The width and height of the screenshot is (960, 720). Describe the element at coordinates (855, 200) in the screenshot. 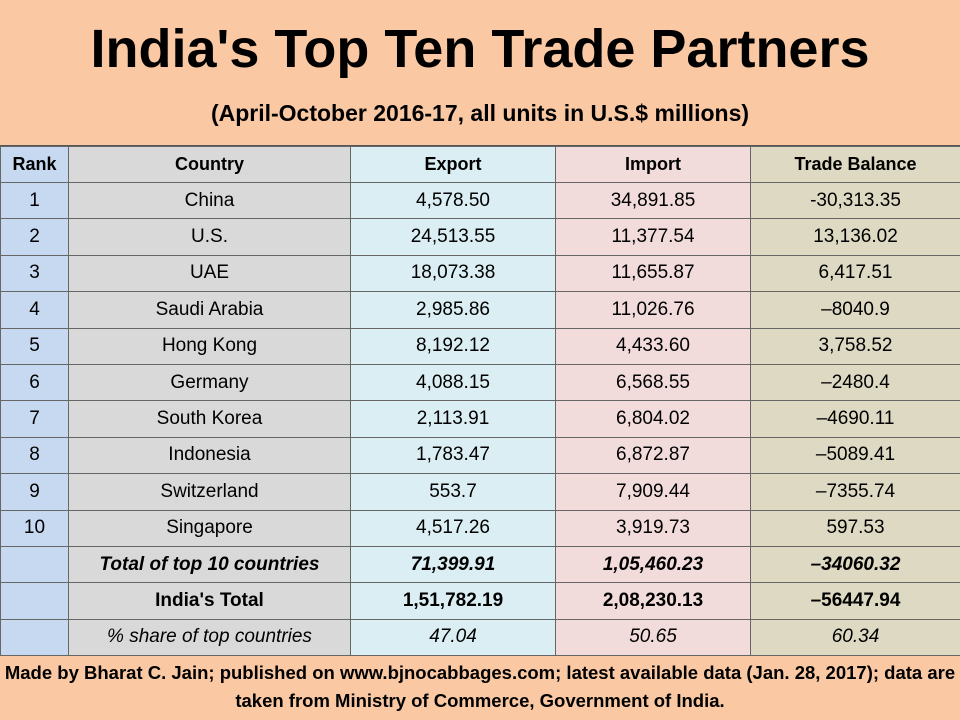

I see `cell: -30,313.35` at that location.